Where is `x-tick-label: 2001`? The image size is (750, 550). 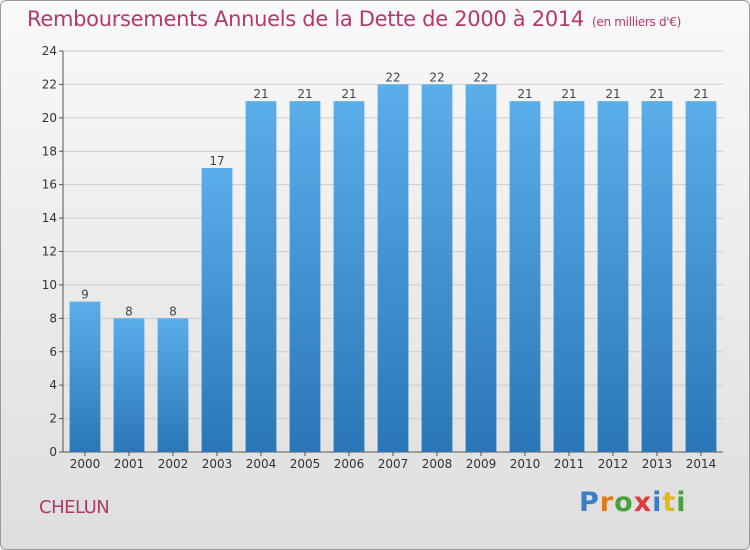 x-tick-label: 2001 is located at coordinates (129, 464).